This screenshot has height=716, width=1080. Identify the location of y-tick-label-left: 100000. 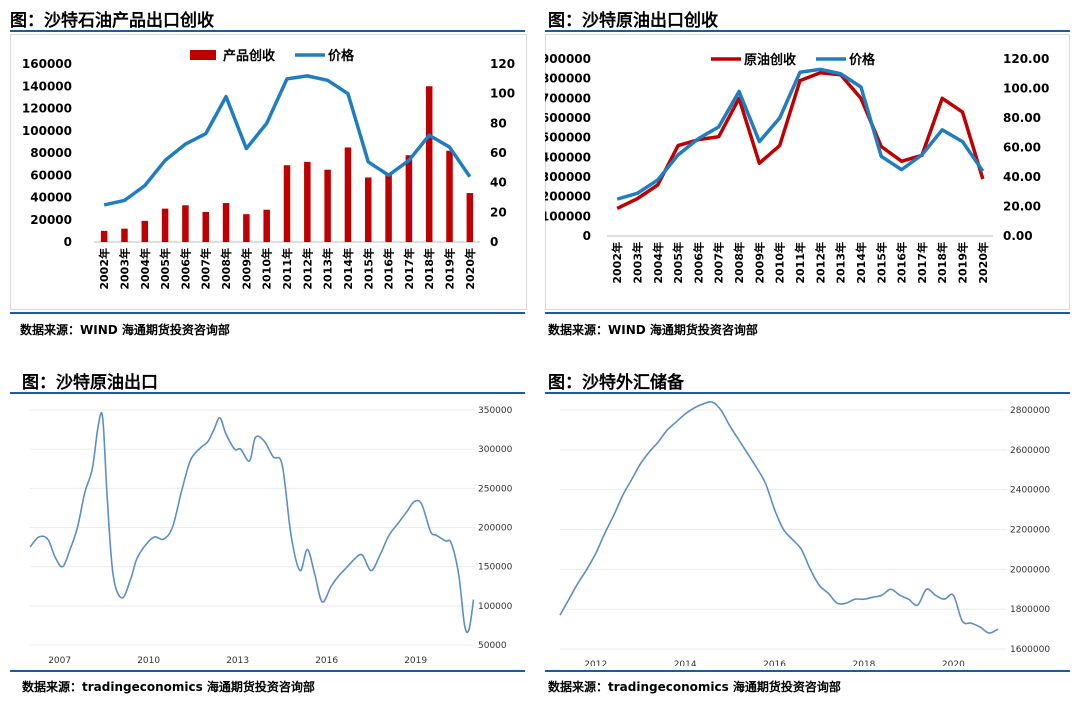
(568, 216).